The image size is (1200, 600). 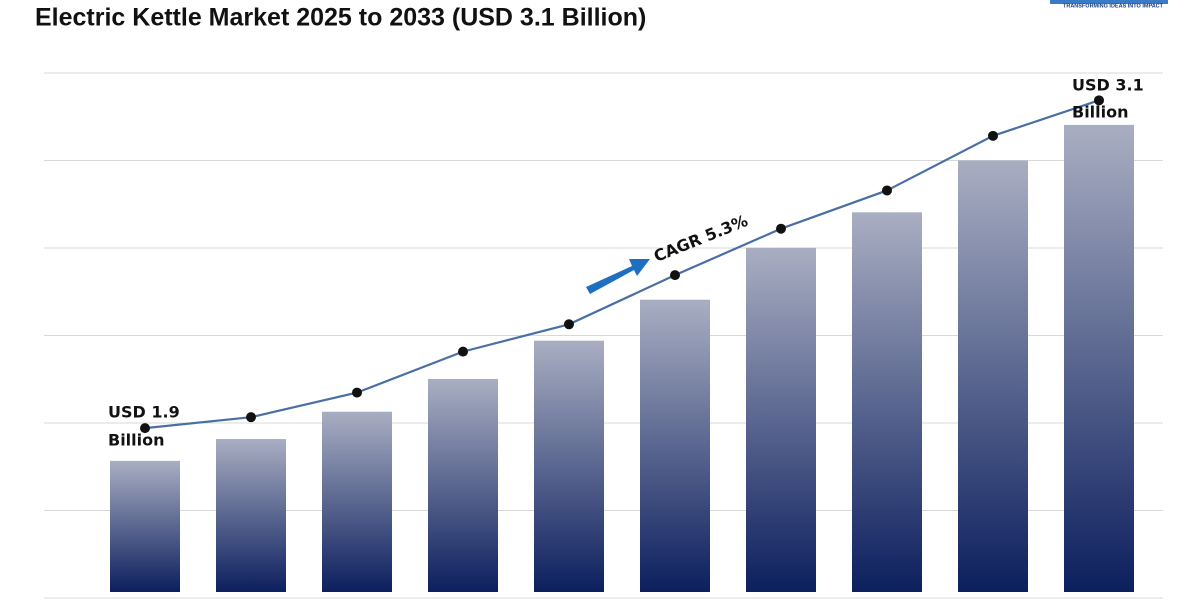 I want to click on end-label: USD 3.1, so click(x=1108, y=85).